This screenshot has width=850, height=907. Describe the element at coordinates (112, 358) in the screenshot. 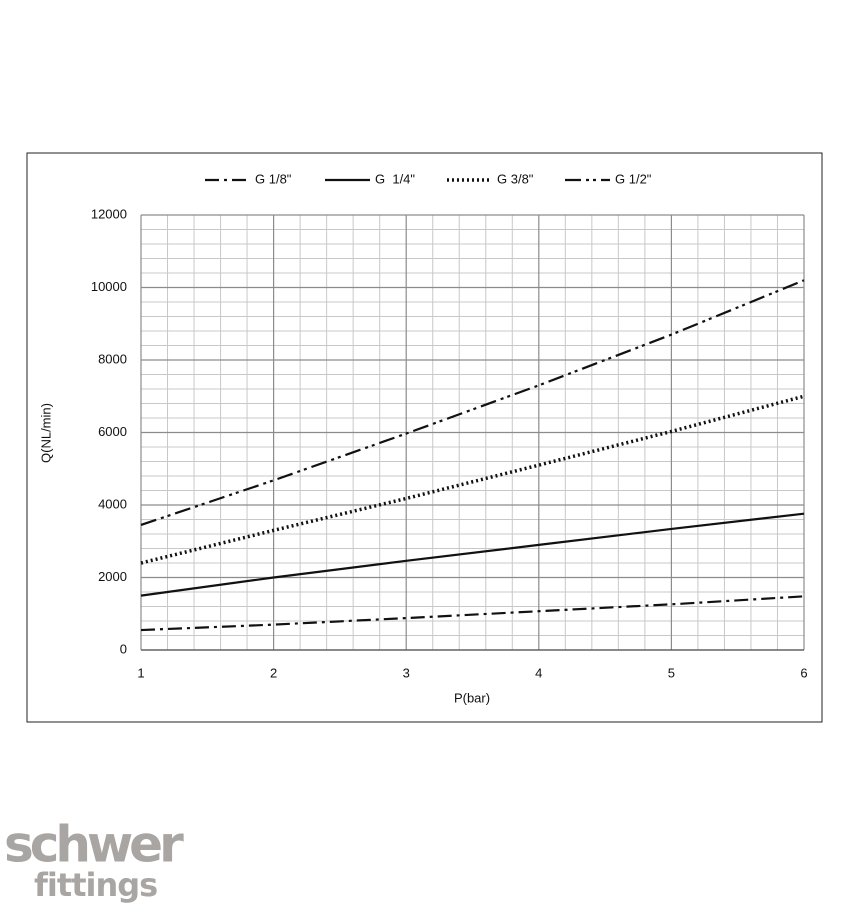

I see `y-tick-label: 8000` at that location.